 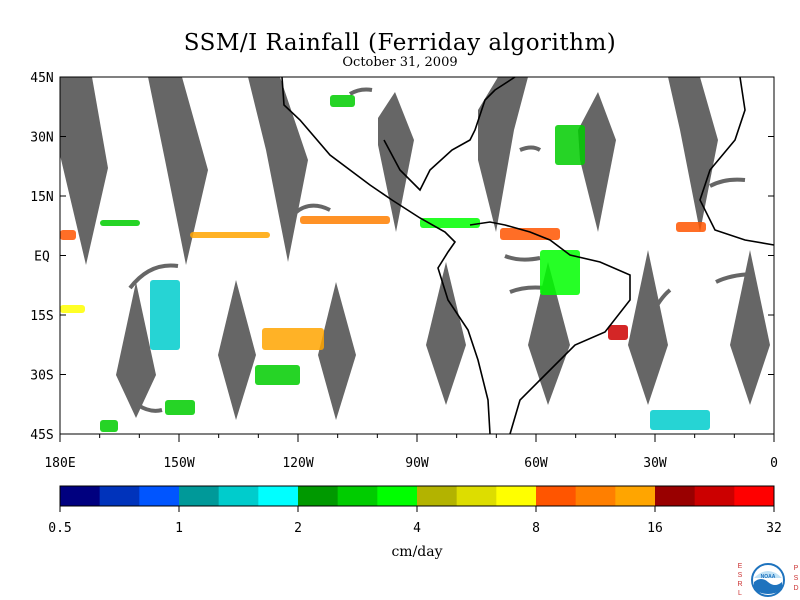 I want to click on colorbar-label: 8, so click(x=536, y=528).